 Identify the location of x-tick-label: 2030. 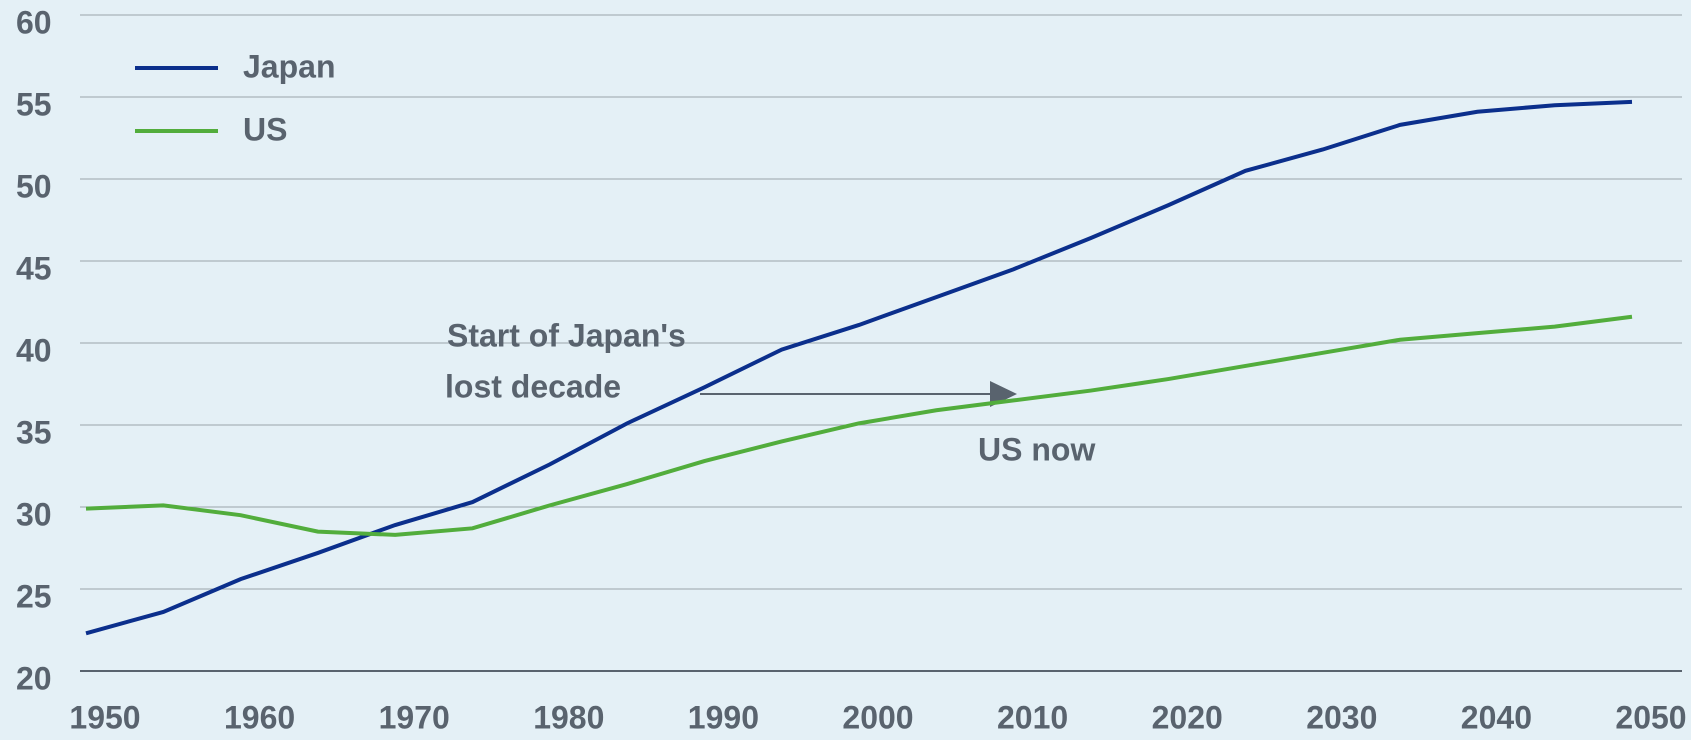
(1341, 717).